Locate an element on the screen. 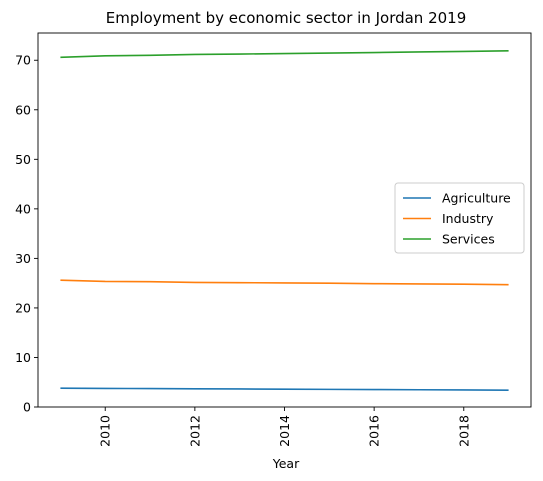  y-tick-label: 50 is located at coordinates (23, 159).